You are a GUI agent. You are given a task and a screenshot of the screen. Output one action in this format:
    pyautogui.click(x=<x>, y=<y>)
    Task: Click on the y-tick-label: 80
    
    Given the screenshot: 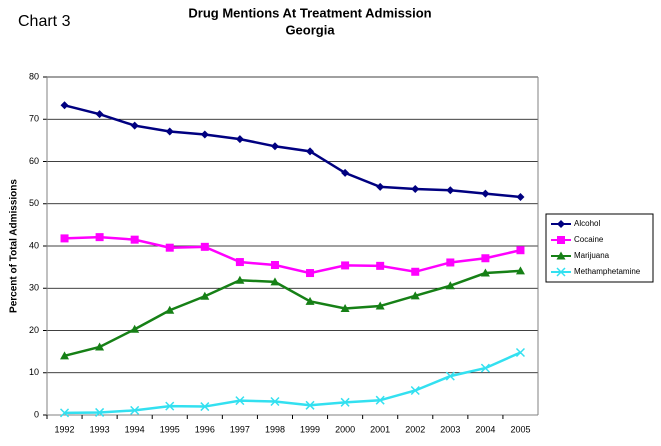 What is the action you would take?
    pyautogui.click(x=34, y=76)
    